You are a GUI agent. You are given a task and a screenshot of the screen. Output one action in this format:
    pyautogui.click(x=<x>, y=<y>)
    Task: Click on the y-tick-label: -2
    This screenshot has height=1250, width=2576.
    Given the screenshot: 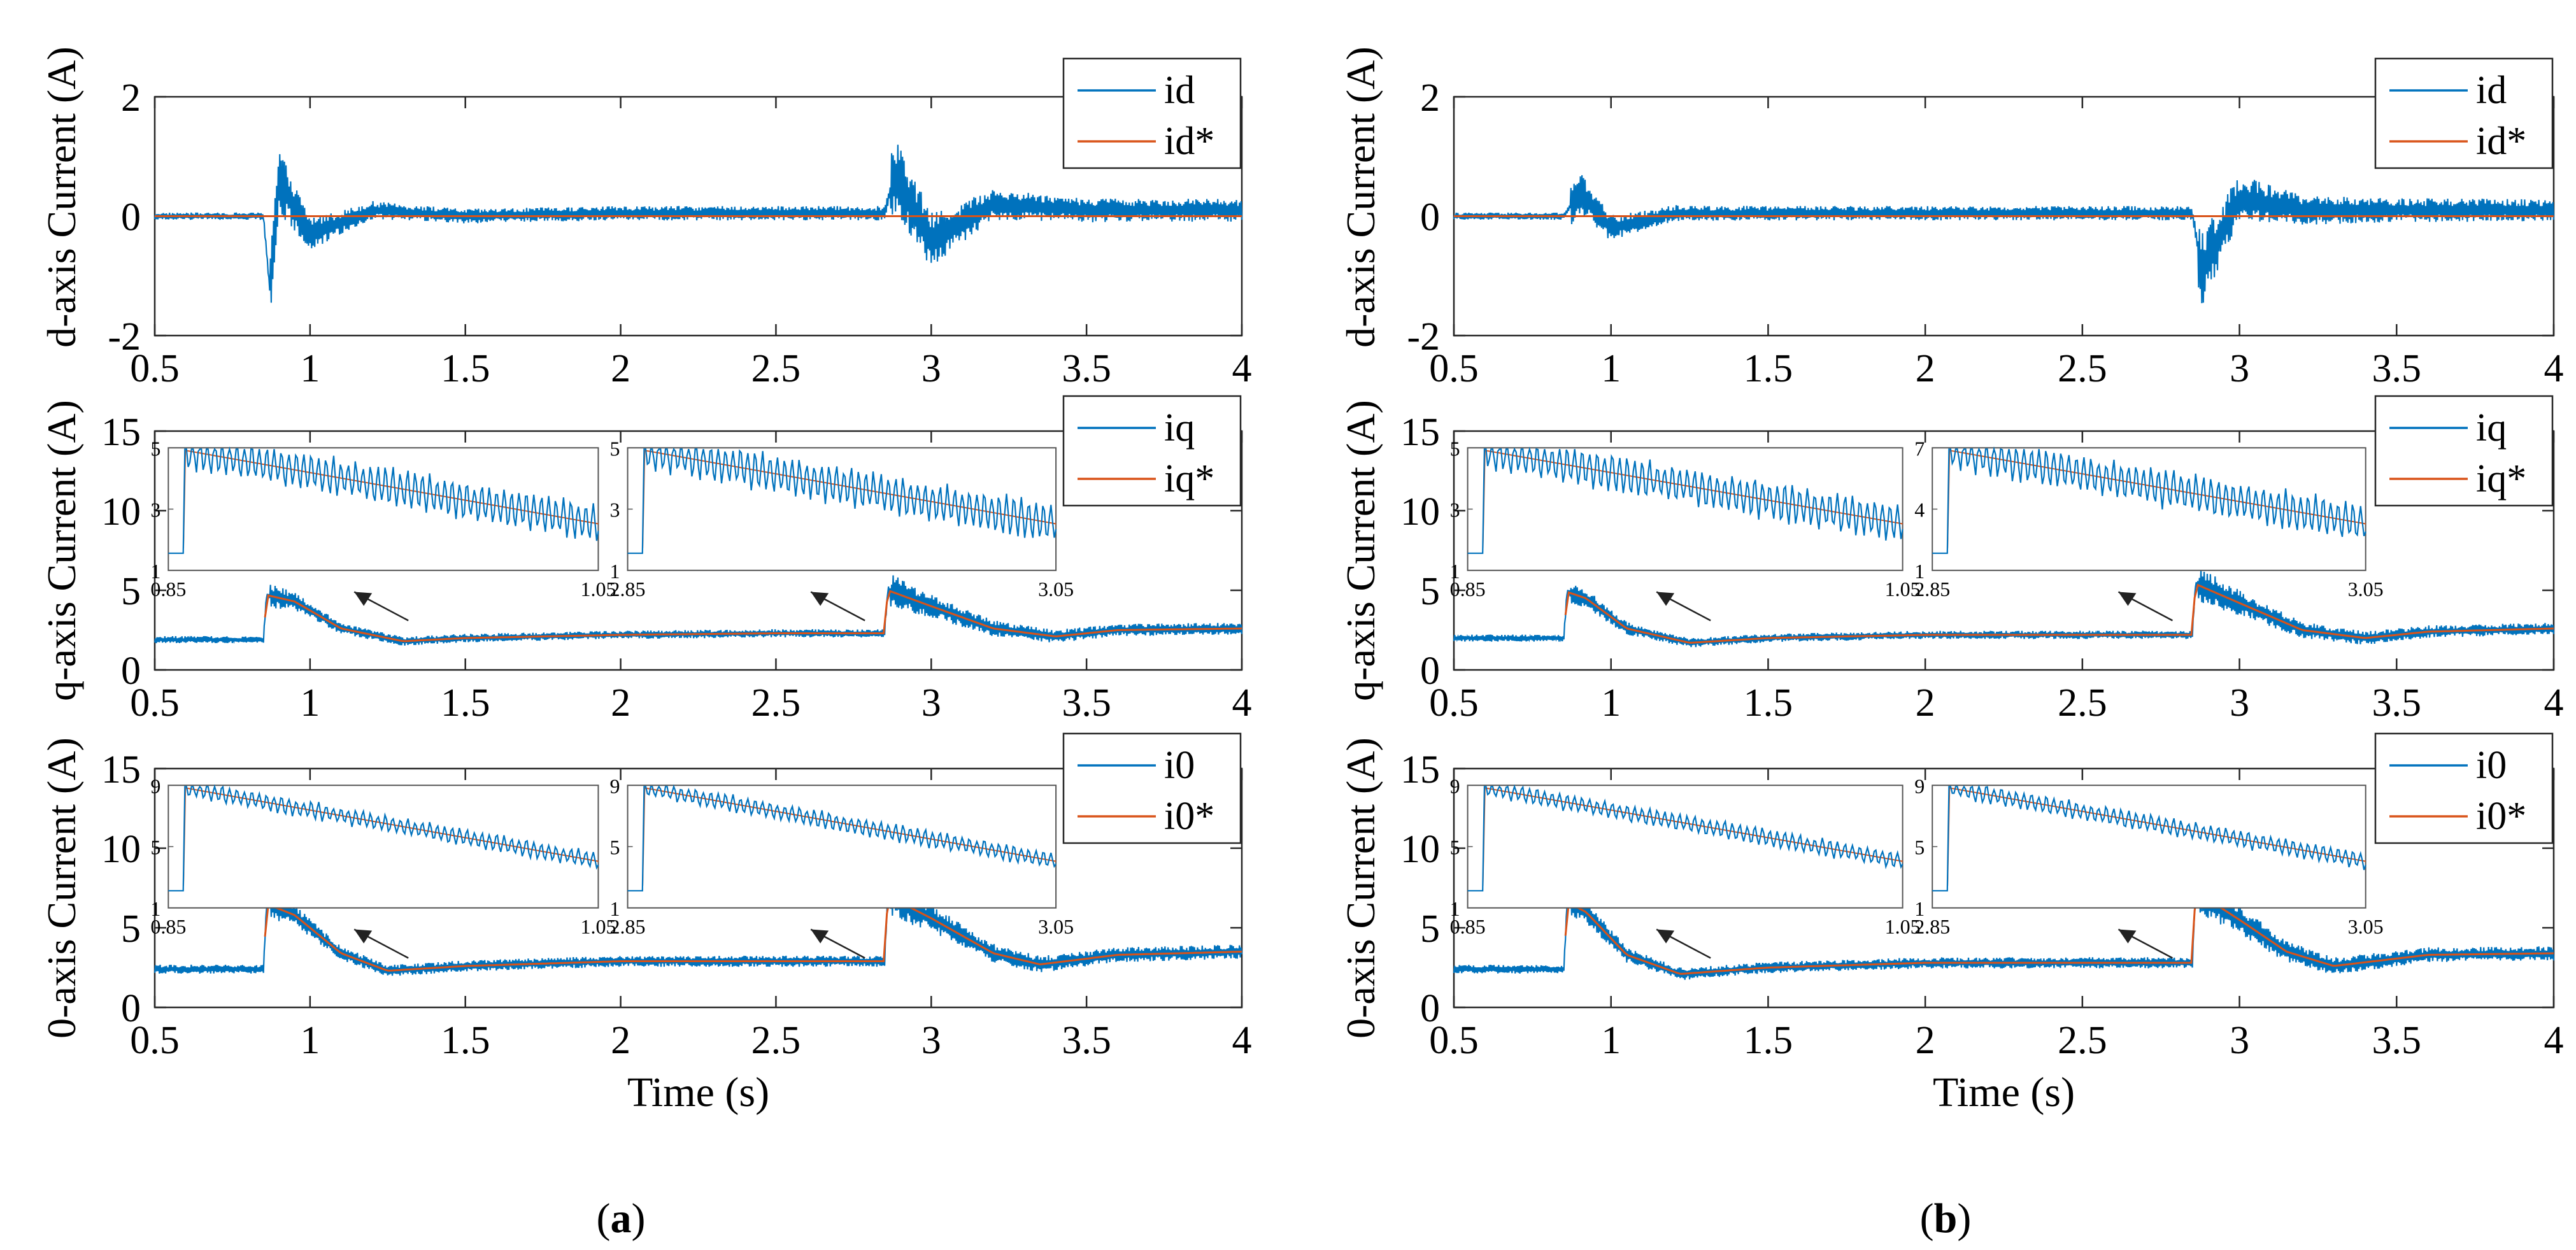 What is the action you would take?
    pyautogui.click(x=1424, y=337)
    